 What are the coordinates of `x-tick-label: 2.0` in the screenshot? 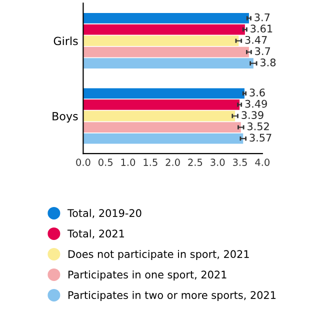 It's located at (173, 162).